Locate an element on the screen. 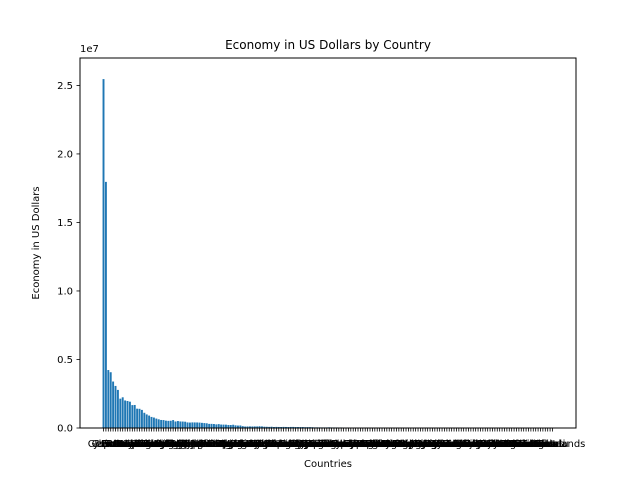 Image resolution: width=640 pixels, height=480 pixels. bar-germany is located at coordinates (110, 400).